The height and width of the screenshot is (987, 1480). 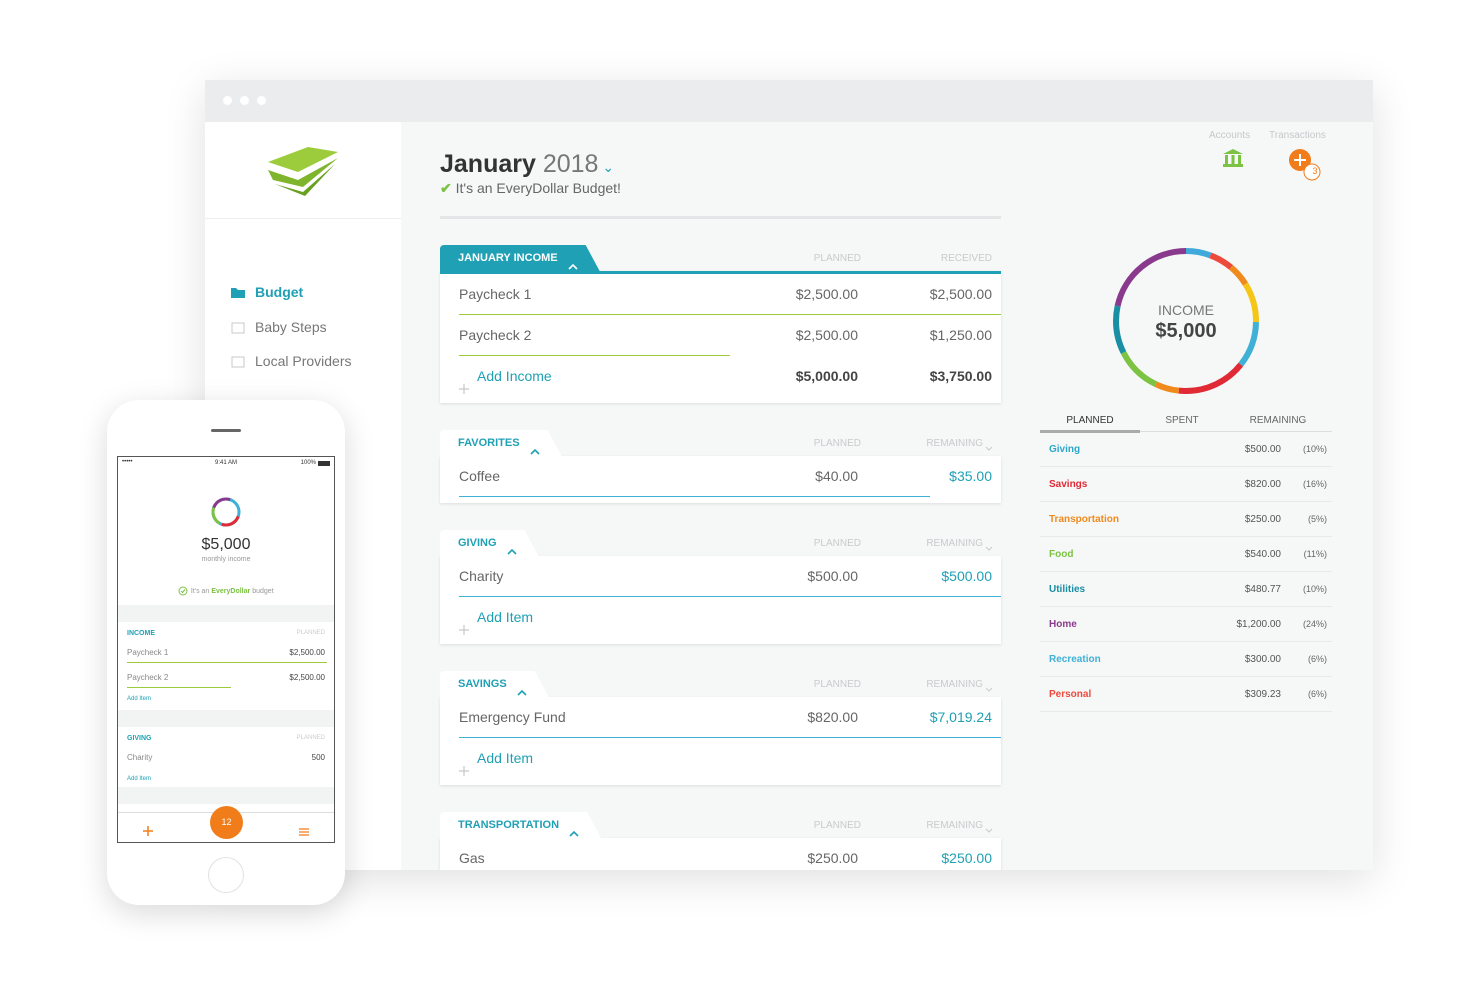 I want to click on planned-amount: $40.00, so click(x=836, y=476).